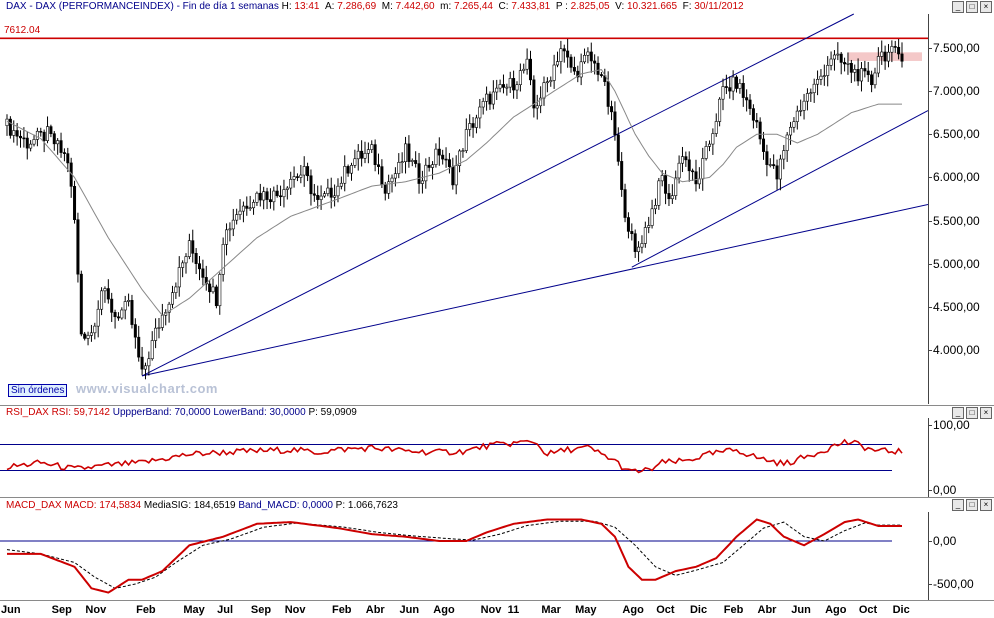 This screenshot has height=618, width=994. What do you see at coordinates (633, 610) in the screenshot?
I see `x-tick-label: Ago` at bounding box center [633, 610].